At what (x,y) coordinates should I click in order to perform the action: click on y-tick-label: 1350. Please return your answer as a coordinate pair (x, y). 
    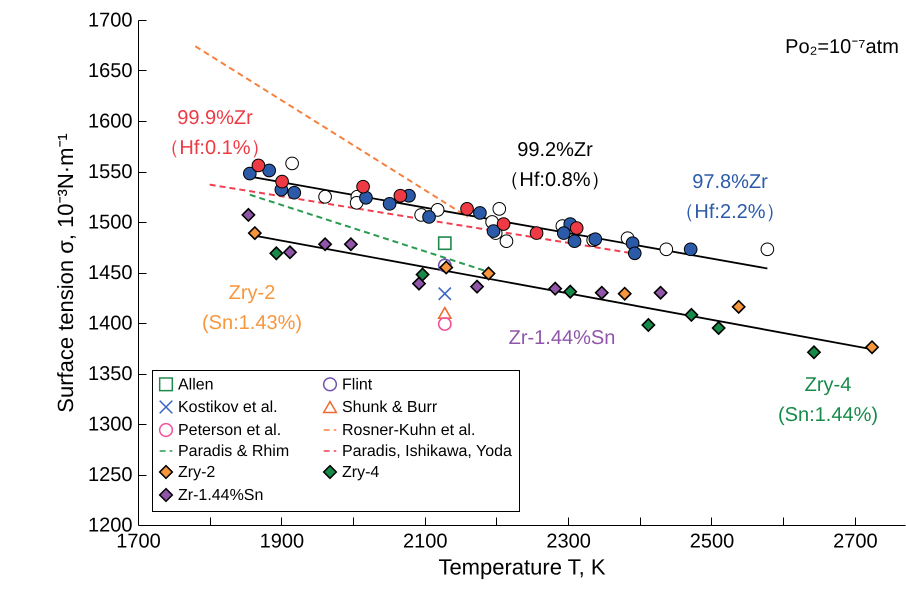
    Looking at the image, I should click on (110, 374).